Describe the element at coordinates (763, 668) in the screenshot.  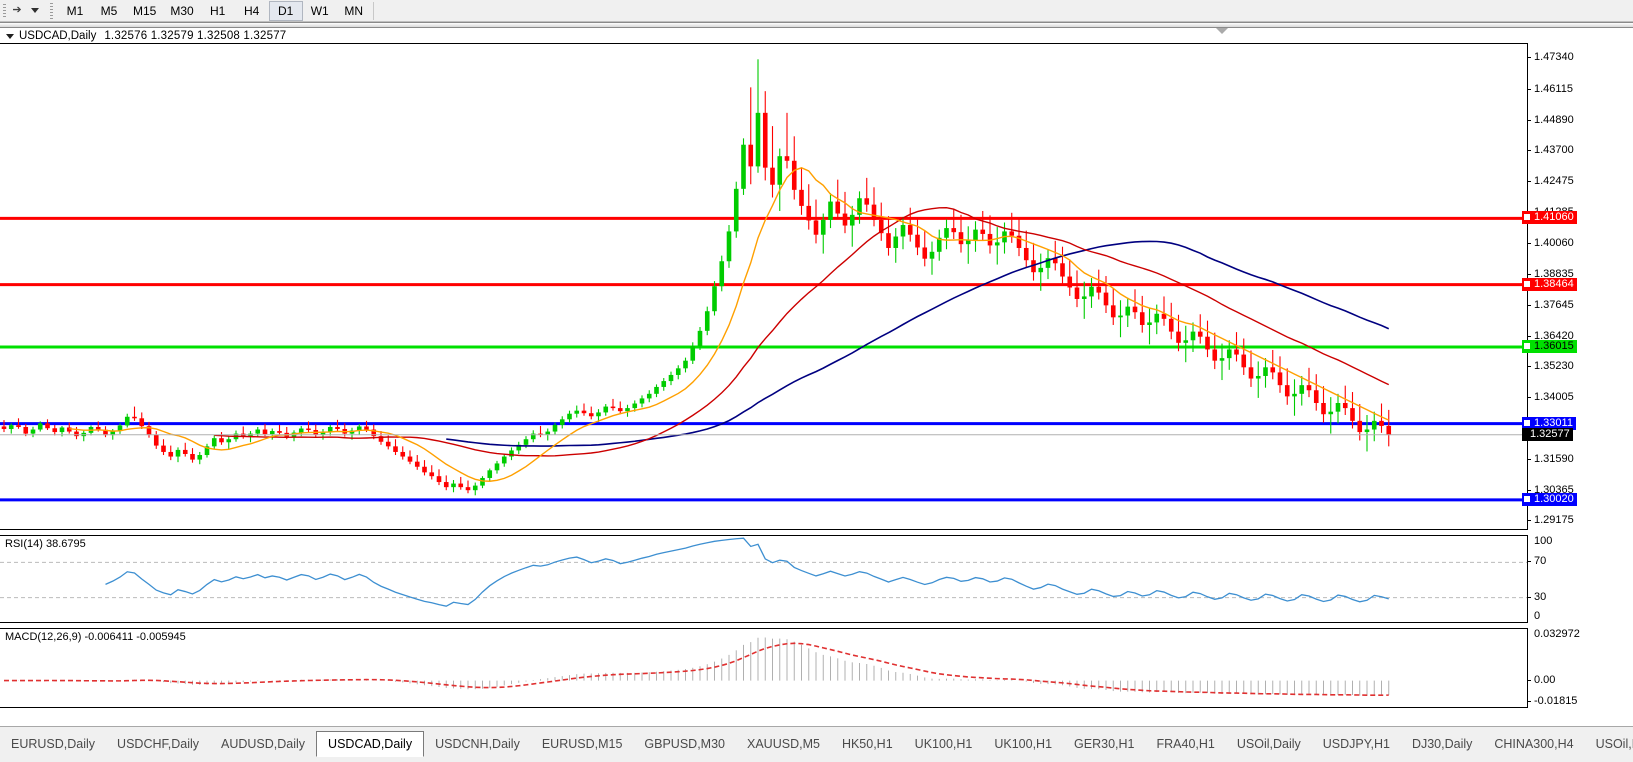
I see `macd-pane: MACD(12,26,9) -0.006411 -0.005945` at that location.